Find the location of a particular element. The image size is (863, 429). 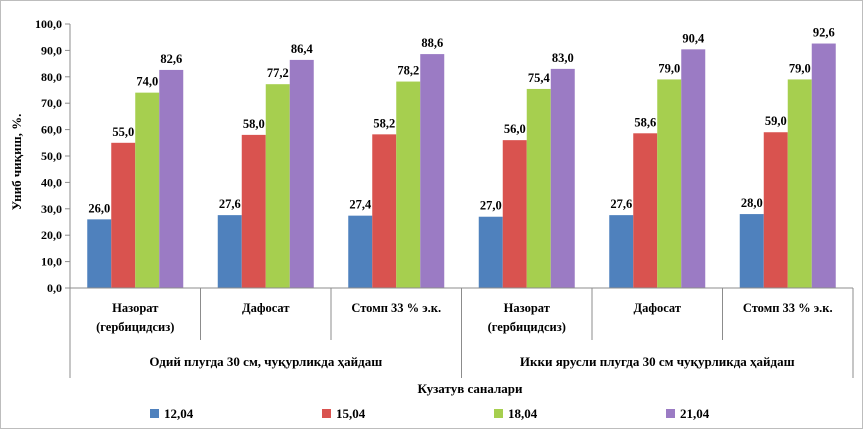

y-tick-label: 50,0 is located at coordinates (51, 156).